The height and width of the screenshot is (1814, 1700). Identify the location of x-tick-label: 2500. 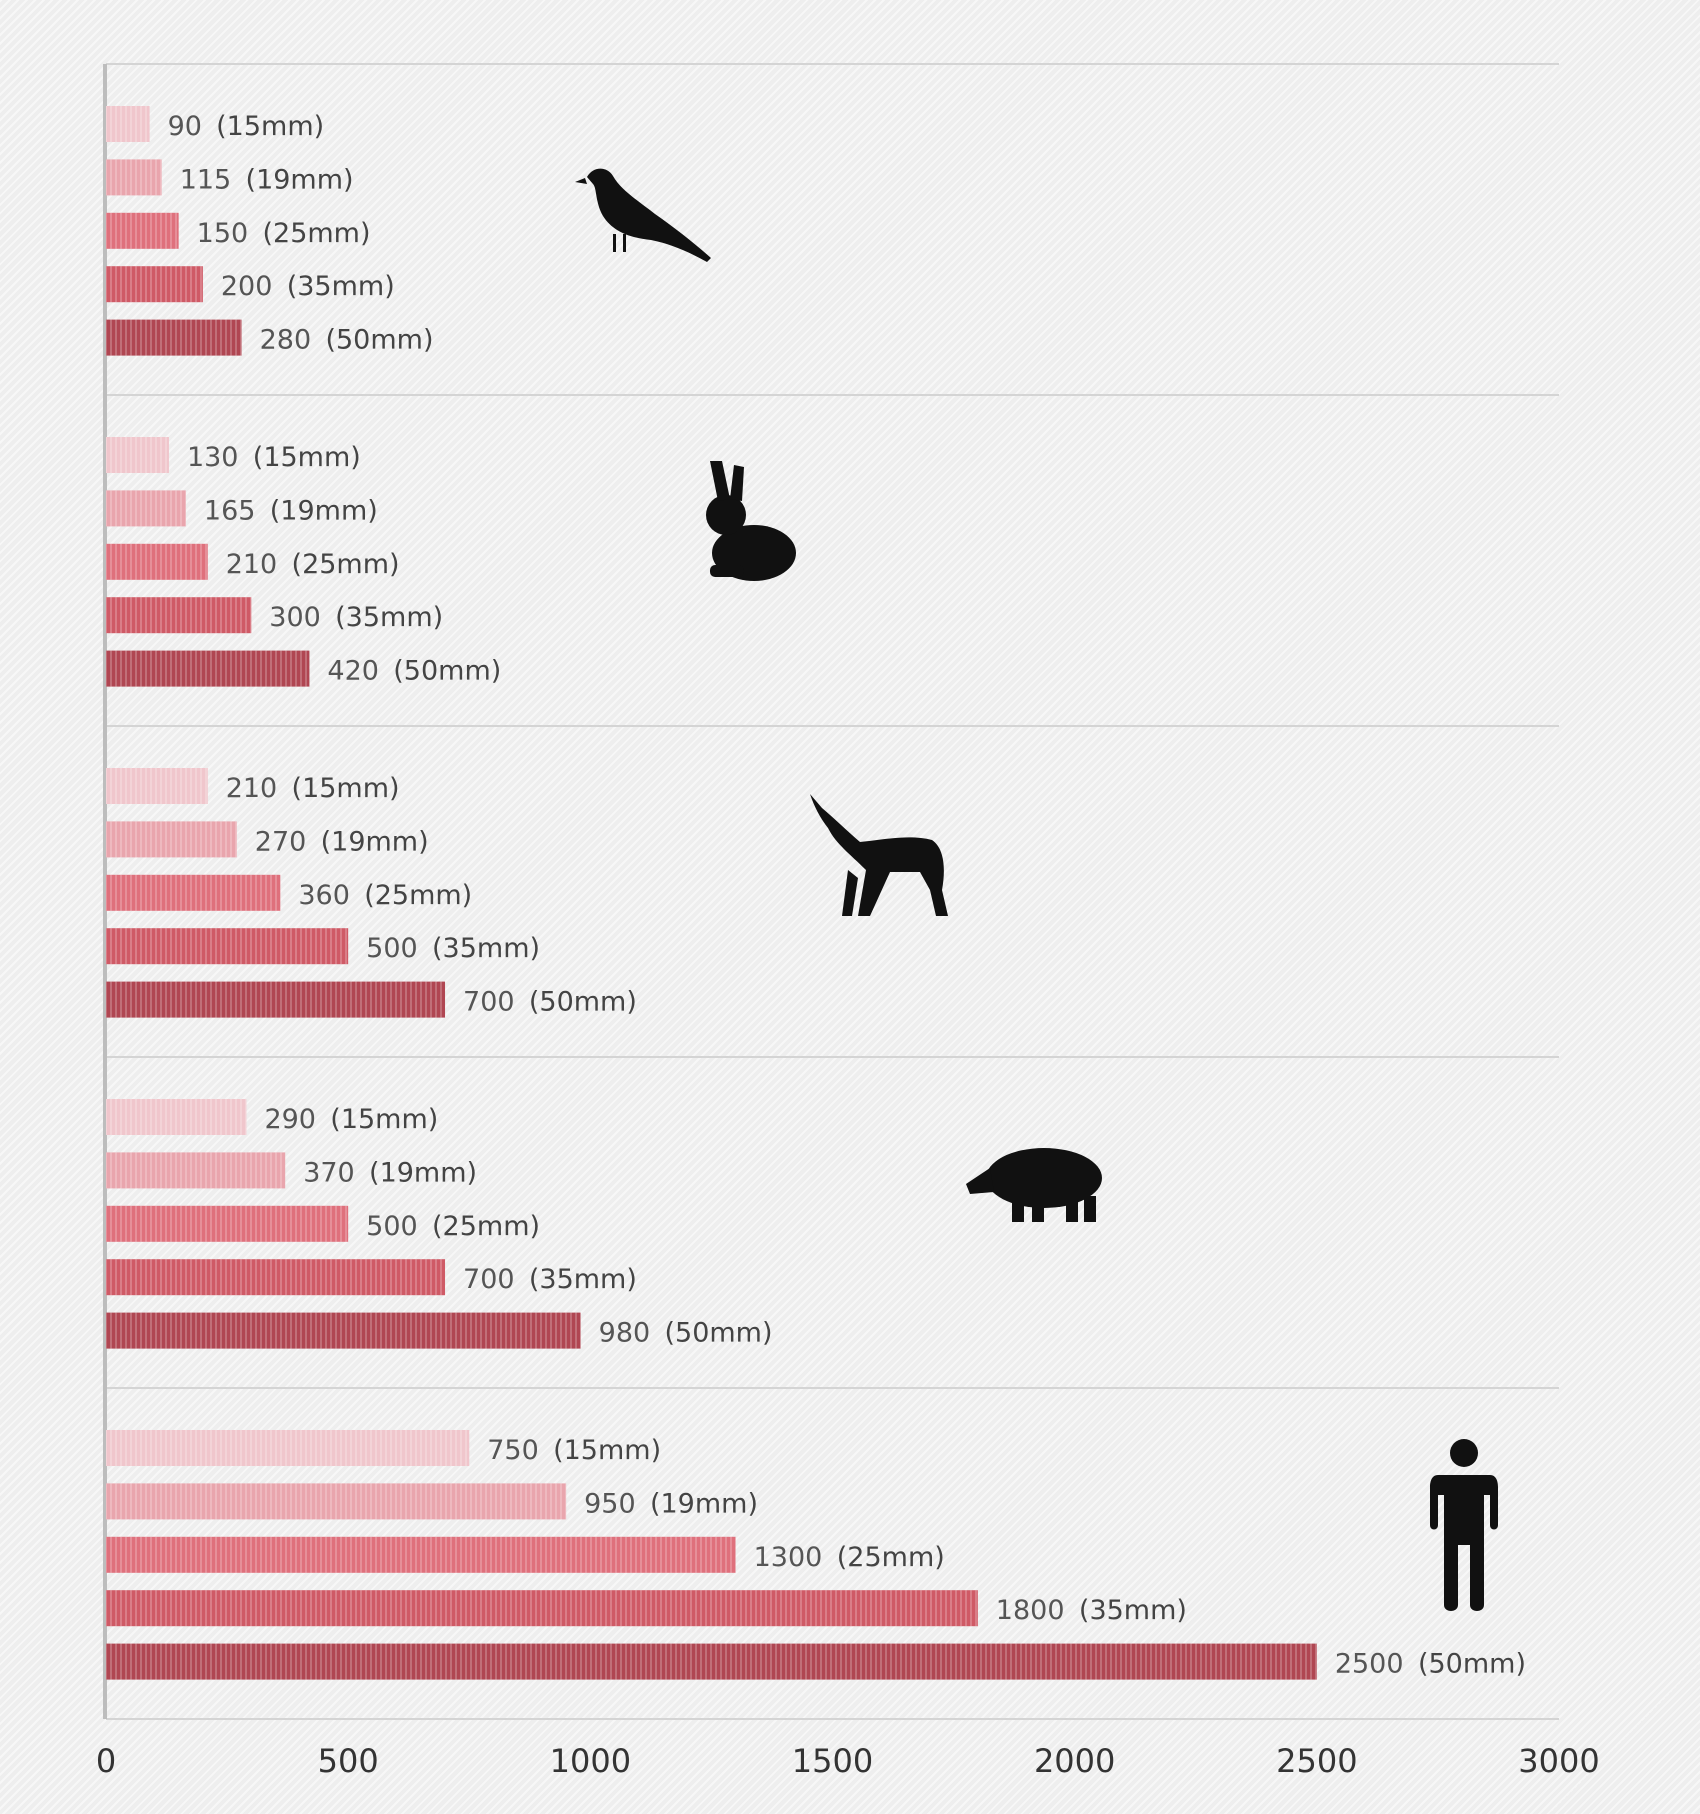
(1316, 1761).